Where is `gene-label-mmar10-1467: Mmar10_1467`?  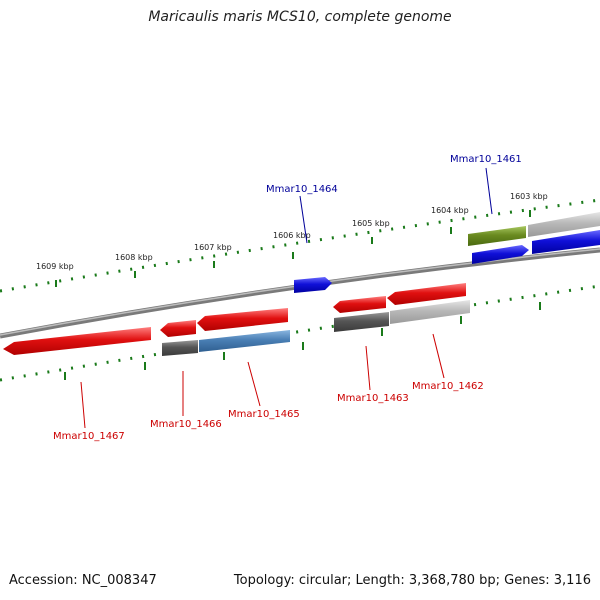 gene-label-mmar10-1467: Mmar10_1467 is located at coordinates (89, 436).